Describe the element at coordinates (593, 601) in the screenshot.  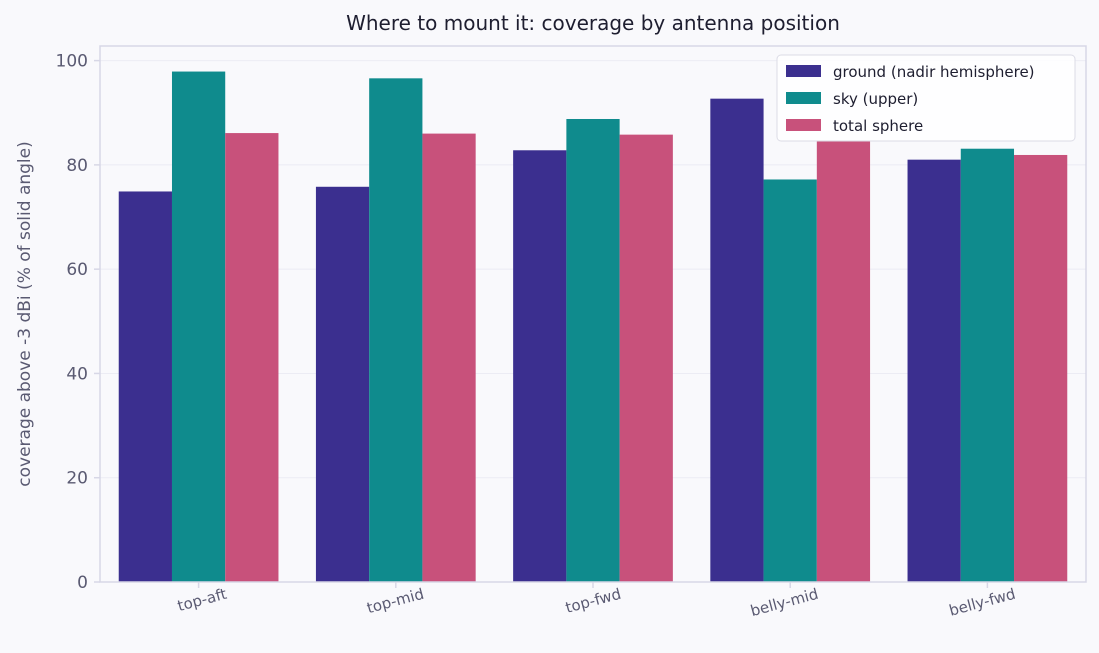
I see `x-tick-label: top-fwd` at that location.